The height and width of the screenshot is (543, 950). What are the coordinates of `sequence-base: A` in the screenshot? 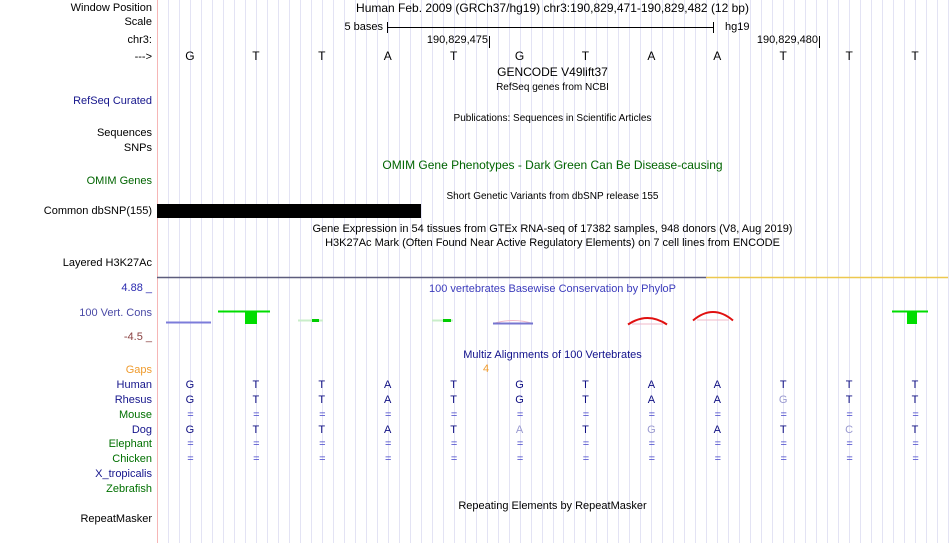 It's located at (651, 56).